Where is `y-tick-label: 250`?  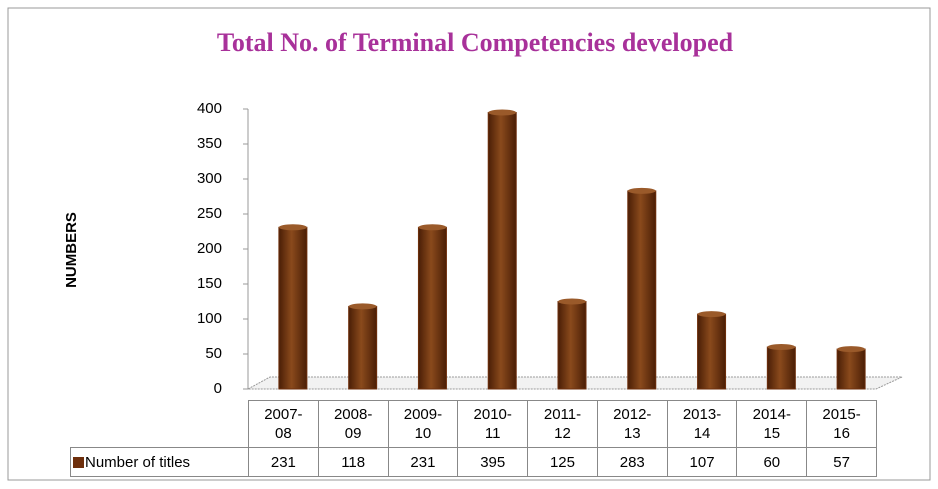 y-tick-label: 250 is located at coordinates (209, 213).